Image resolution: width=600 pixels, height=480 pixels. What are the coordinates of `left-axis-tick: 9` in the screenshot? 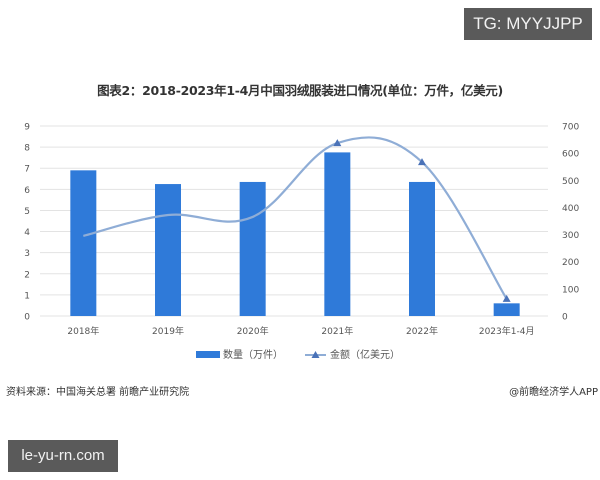 It's located at (27, 128).